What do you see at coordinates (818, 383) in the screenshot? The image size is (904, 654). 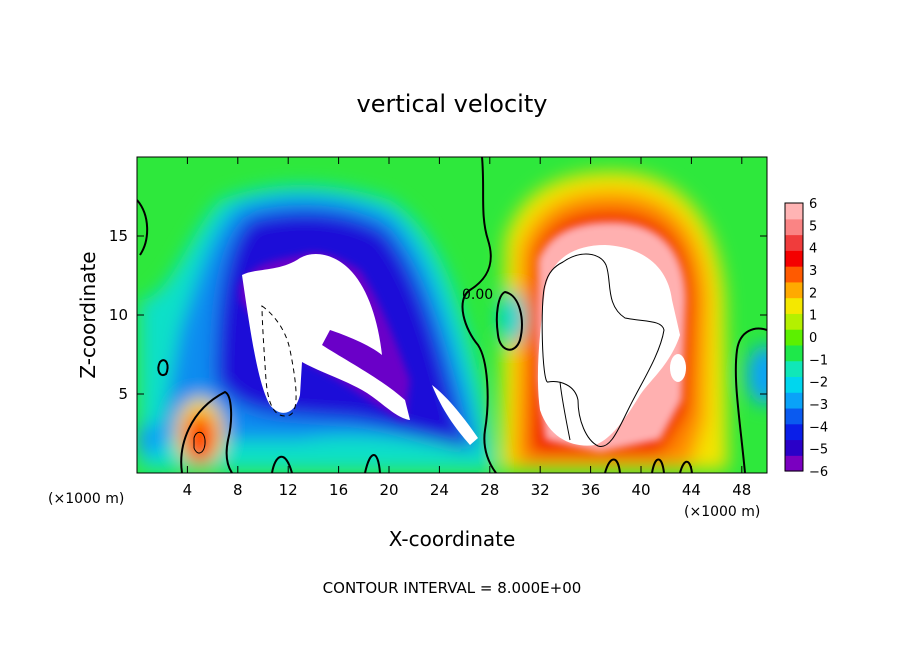 I see `colorbar-tick-label: −2` at bounding box center [818, 383].